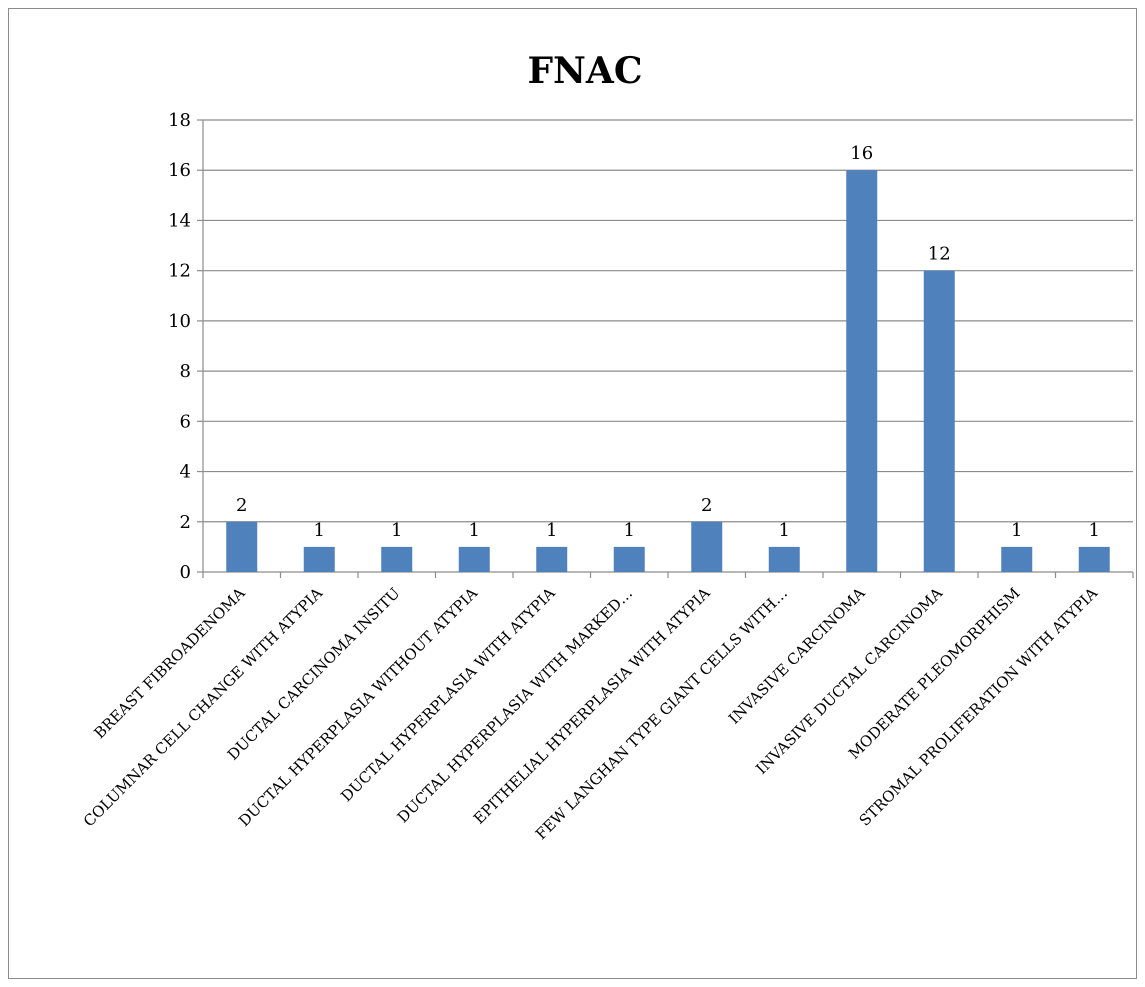  Describe the element at coordinates (185, 421) in the screenshot. I see `y-axis-tick-label: 6` at that location.